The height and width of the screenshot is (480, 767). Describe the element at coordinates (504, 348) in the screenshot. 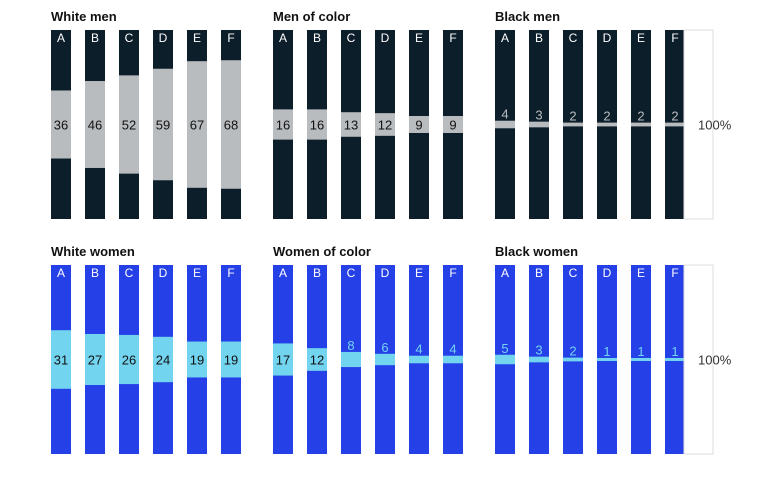

I see `bar-value-label: 5` at that location.